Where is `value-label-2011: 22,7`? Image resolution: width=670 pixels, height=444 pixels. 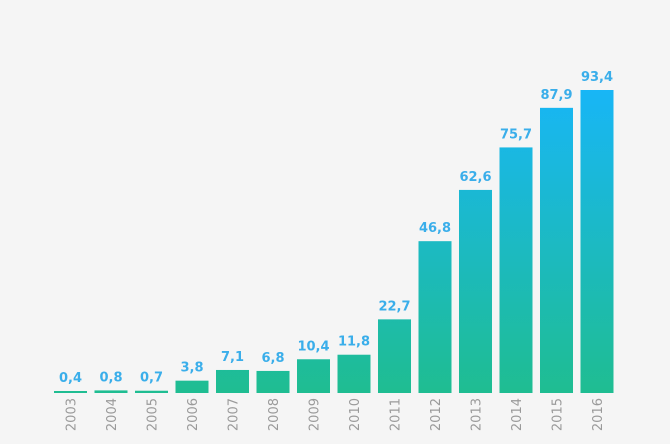
value-label-2011: 22,7 is located at coordinates (394, 306).